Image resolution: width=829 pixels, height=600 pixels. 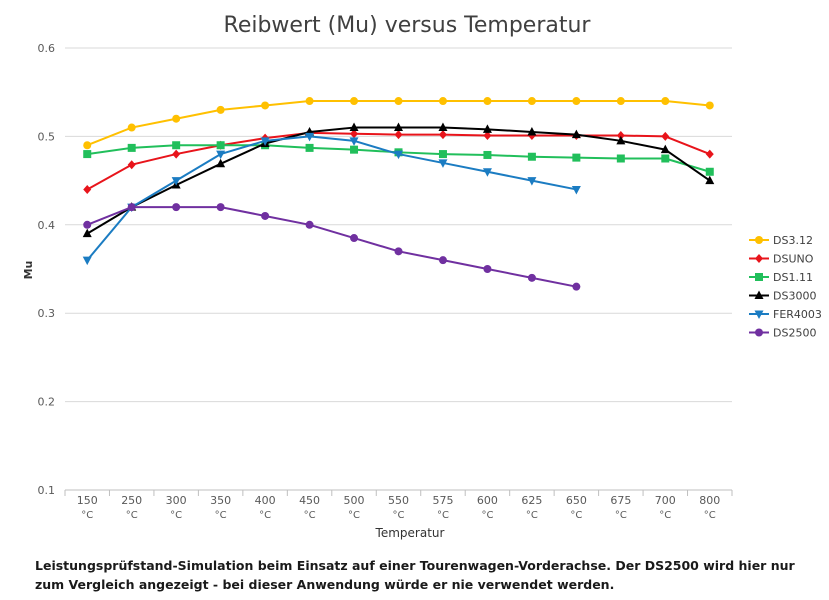 What do you see at coordinates (309, 500) in the screenshot?
I see `x-tick-label: 450` at bounding box center [309, 500].